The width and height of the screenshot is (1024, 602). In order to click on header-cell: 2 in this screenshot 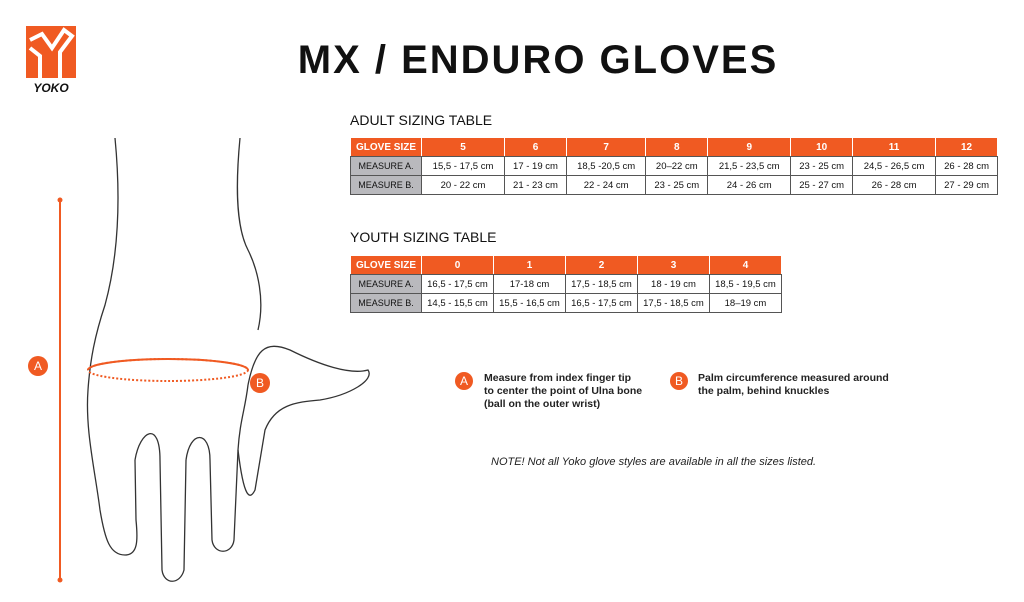, I will do `click(601, 265)`.